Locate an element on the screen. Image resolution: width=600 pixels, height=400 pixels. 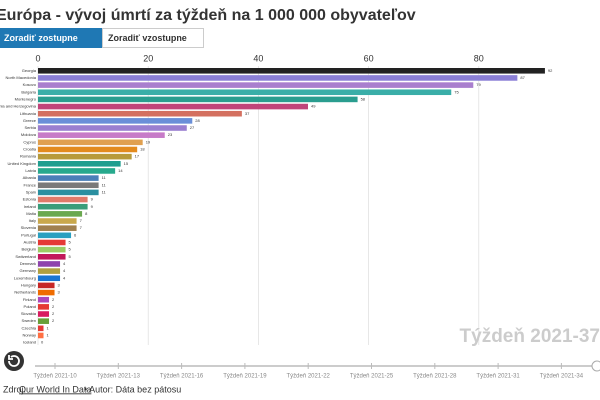
category-label: Austria is located at coordinates (30, 242).